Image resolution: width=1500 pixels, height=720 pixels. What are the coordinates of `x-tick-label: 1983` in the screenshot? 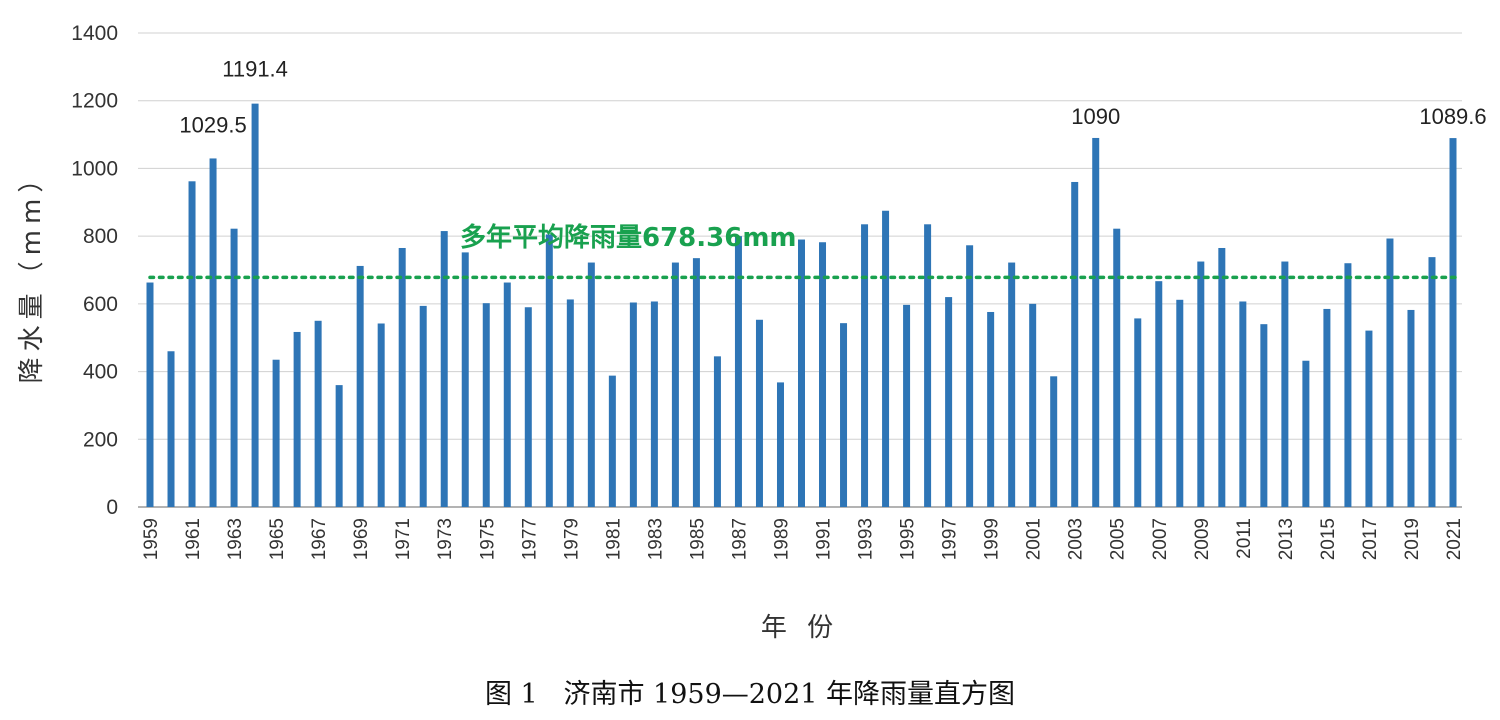 It's located at (655, 539).